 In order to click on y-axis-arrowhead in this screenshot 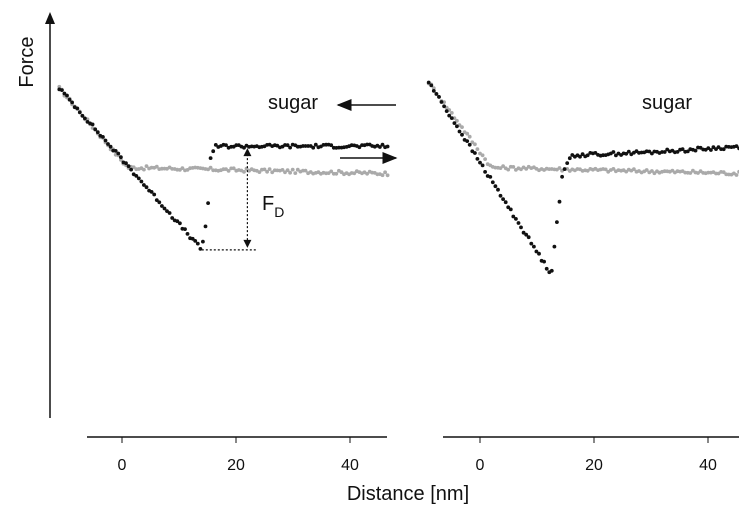, I will do `click(50, 18)`.